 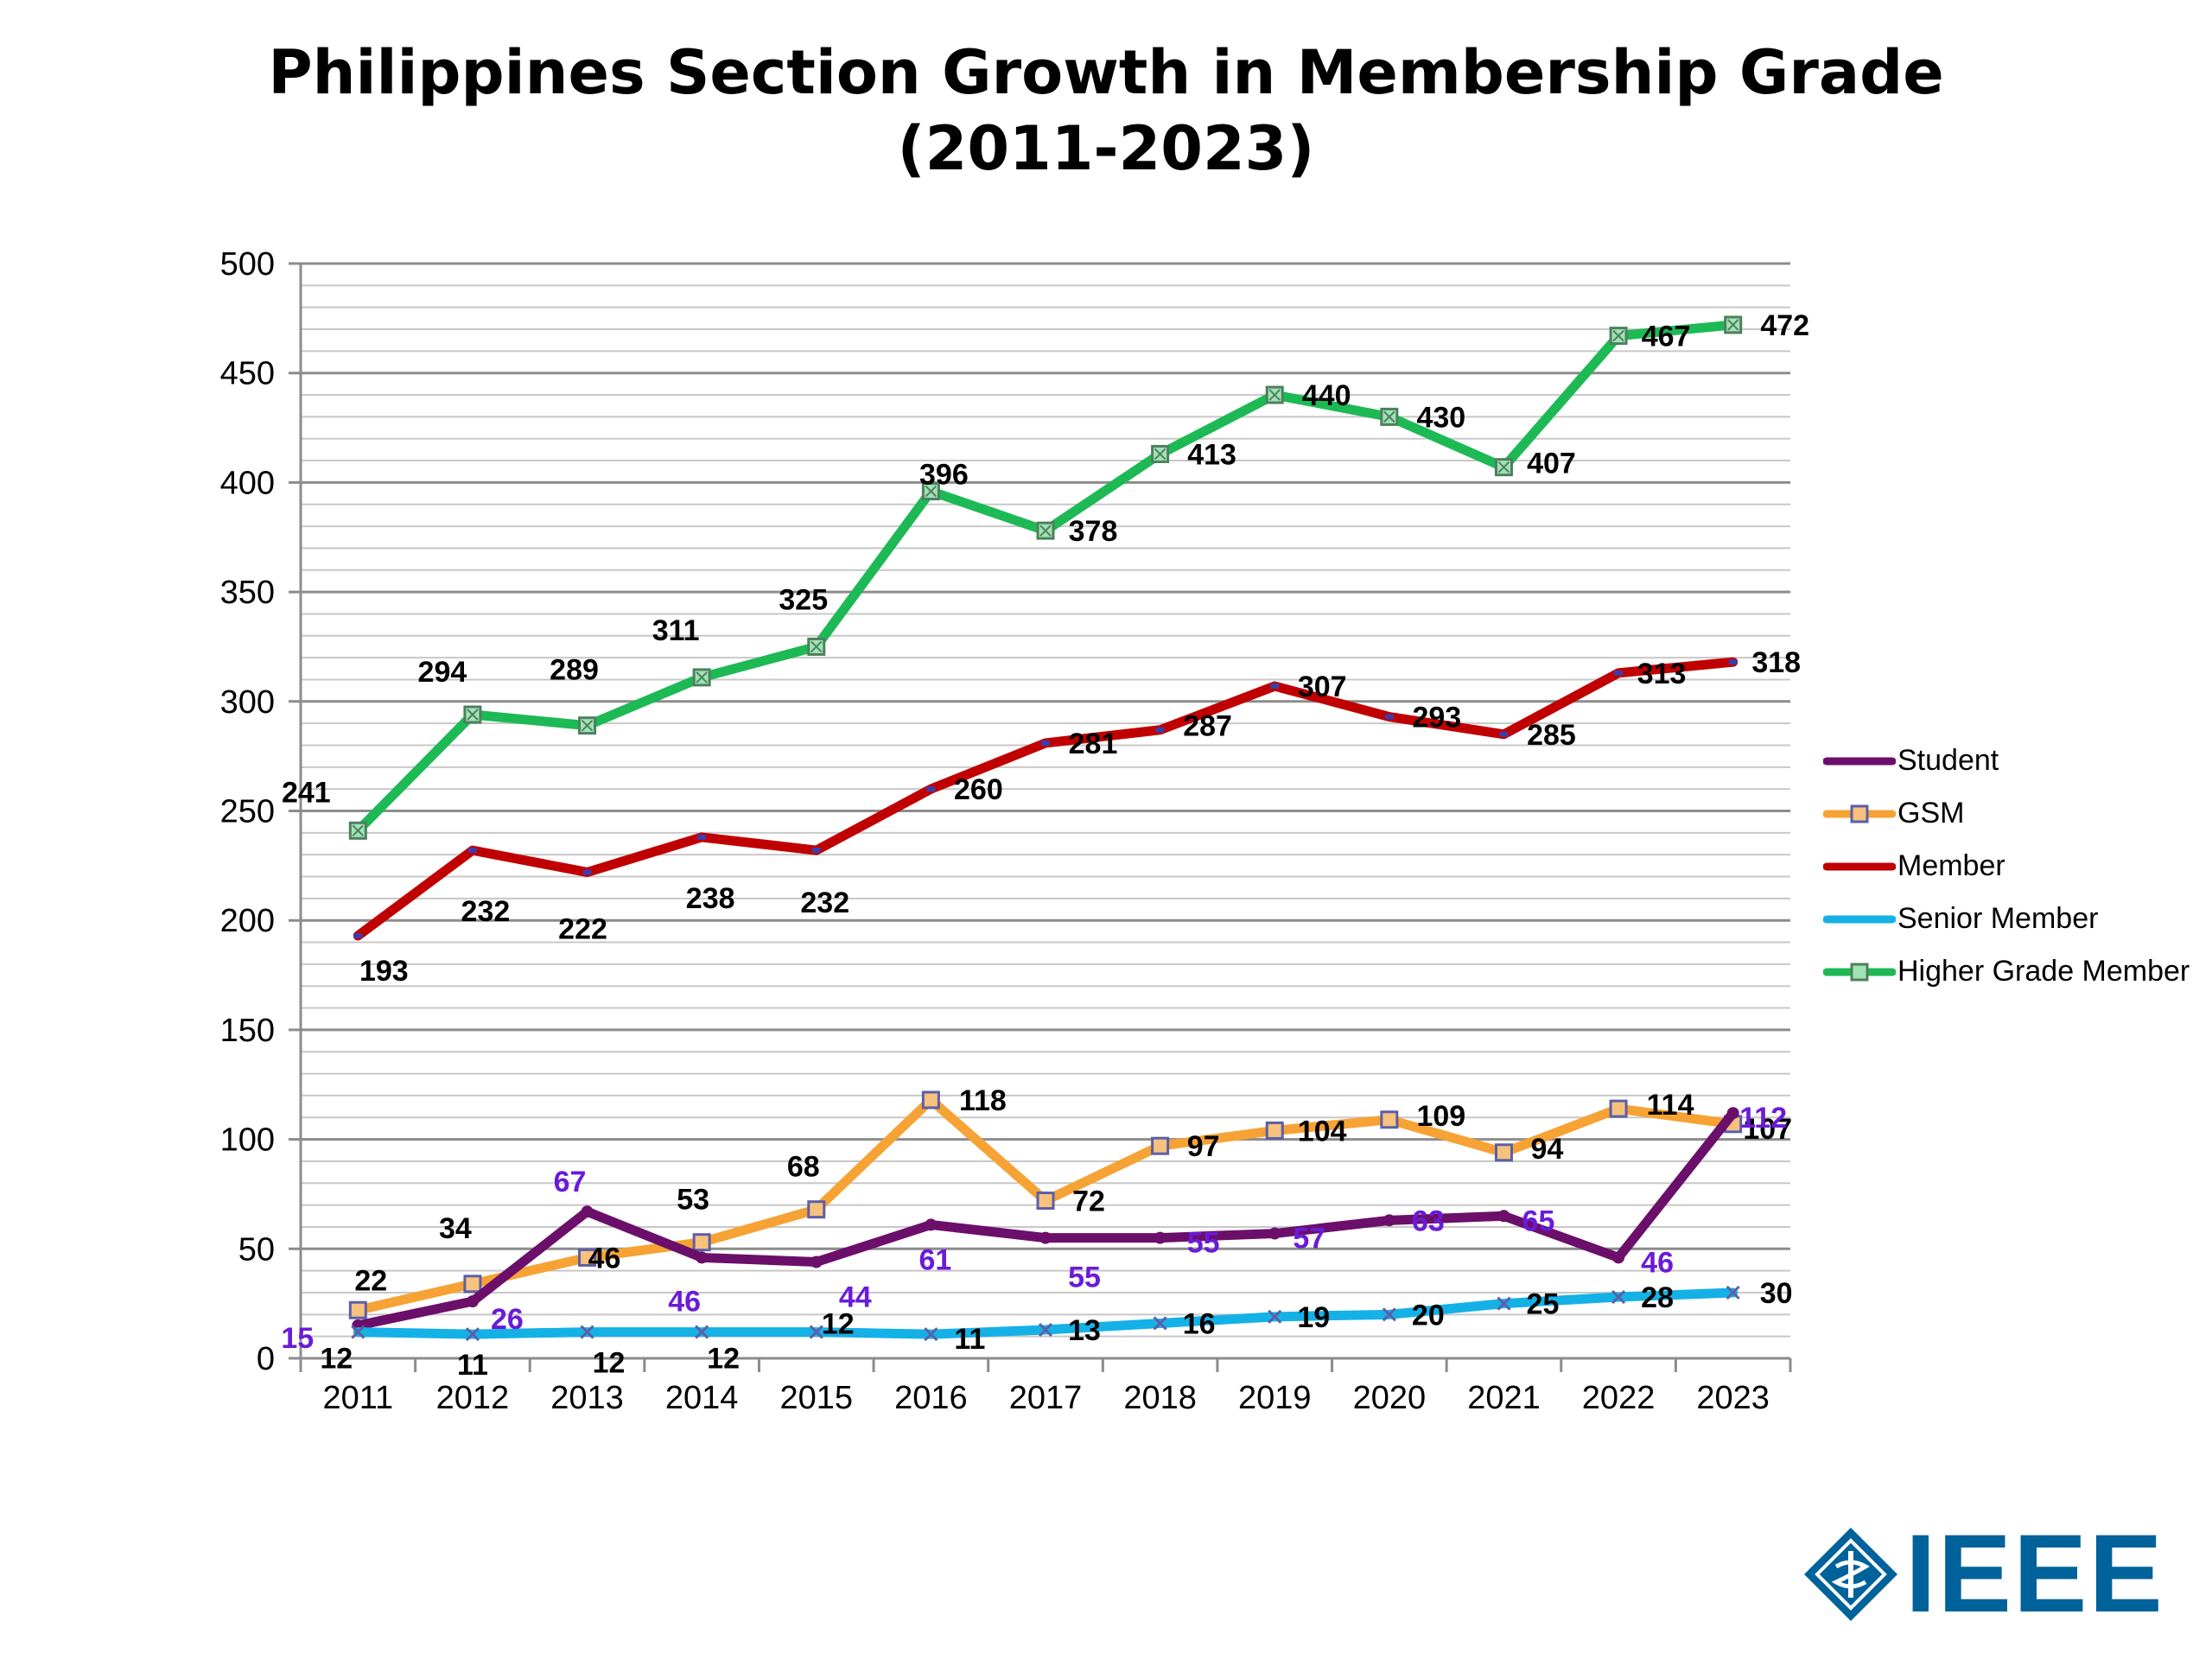 I want to click on y-tick-label: 450, so click(x=247, y=374).